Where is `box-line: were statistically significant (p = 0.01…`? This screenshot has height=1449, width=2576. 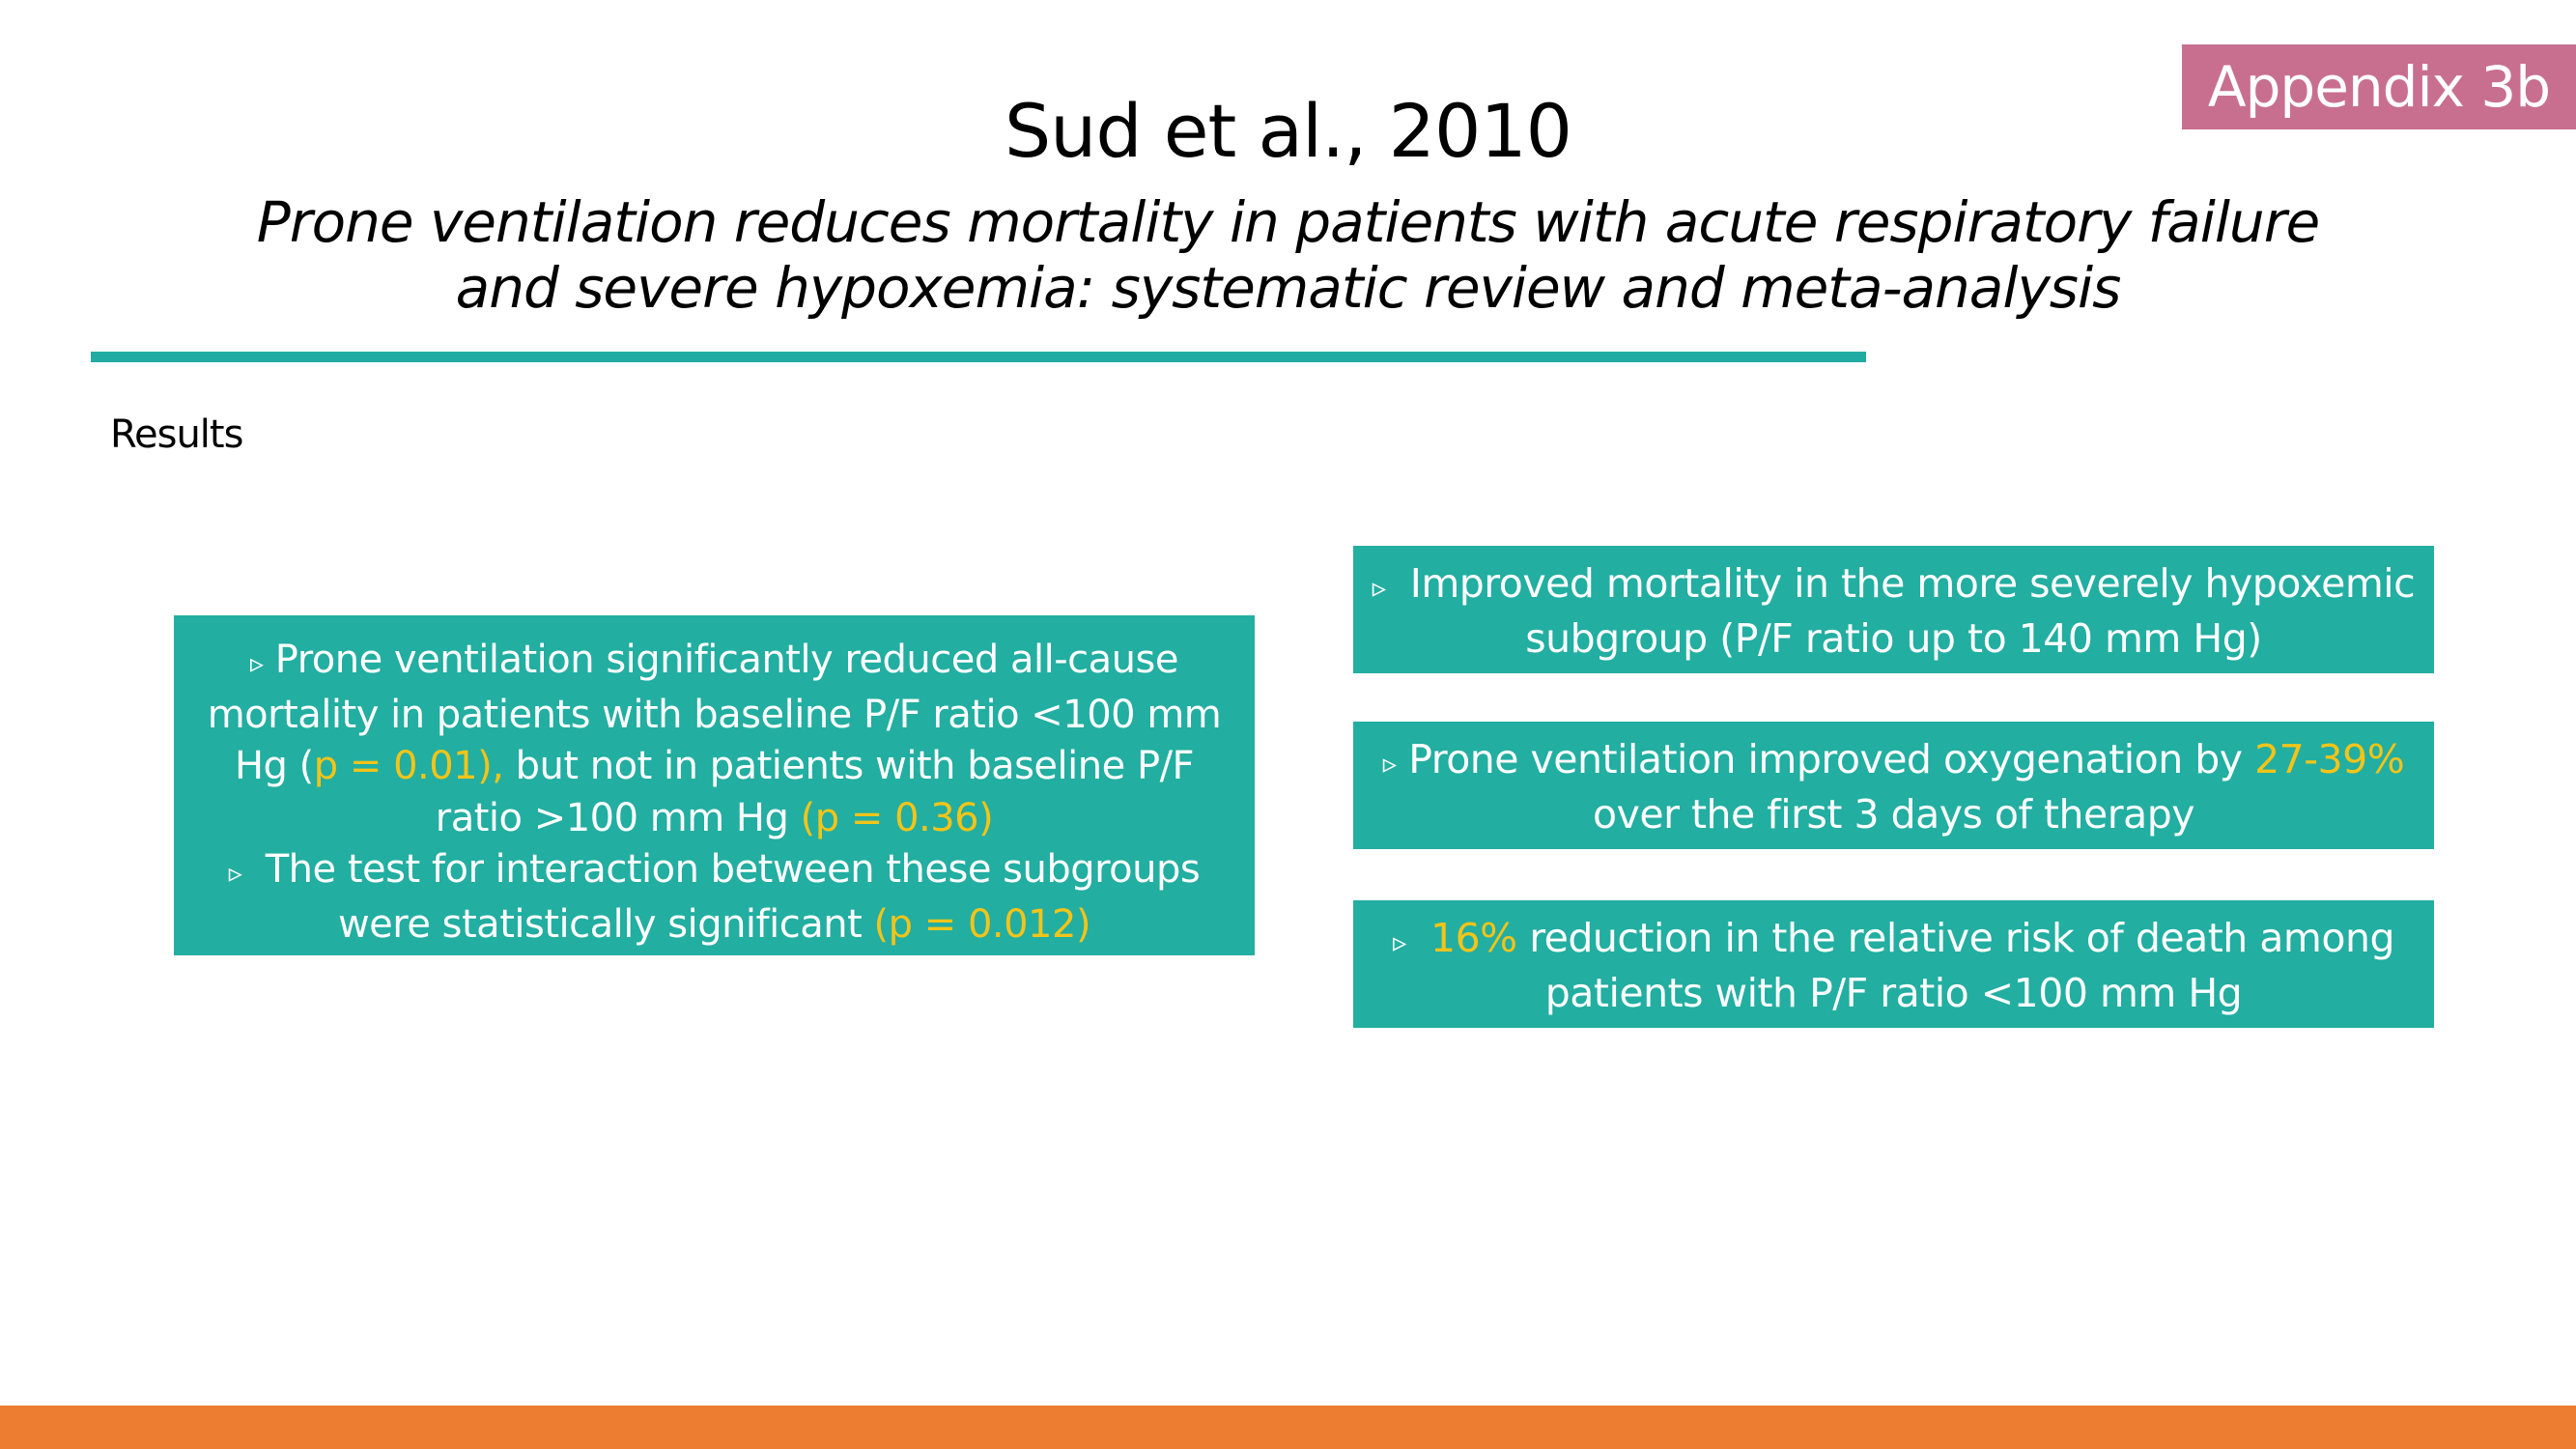
box-line: were statistically significant (p = 0.01… is located at coordinates (714, 925).